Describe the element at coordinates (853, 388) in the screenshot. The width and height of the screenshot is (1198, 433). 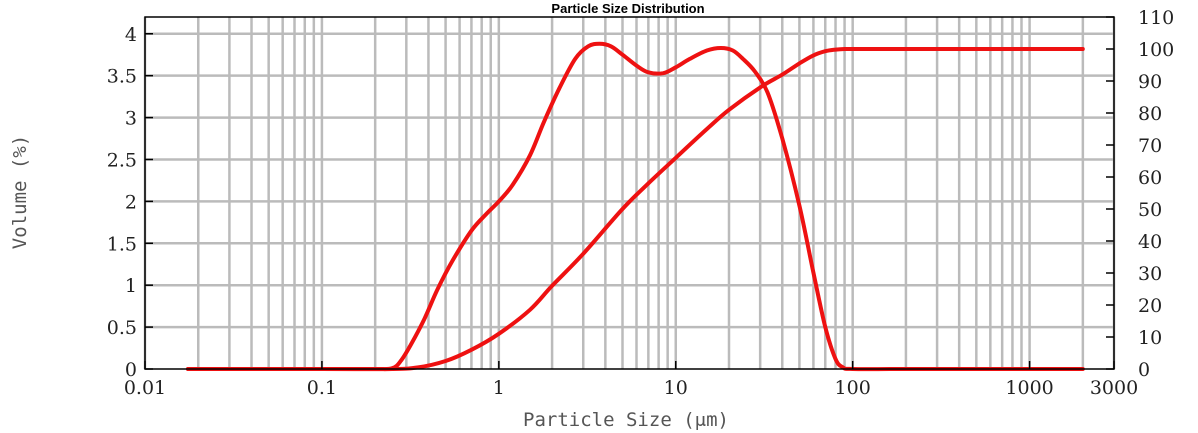
I see `x-tick-label: 100` at that location.